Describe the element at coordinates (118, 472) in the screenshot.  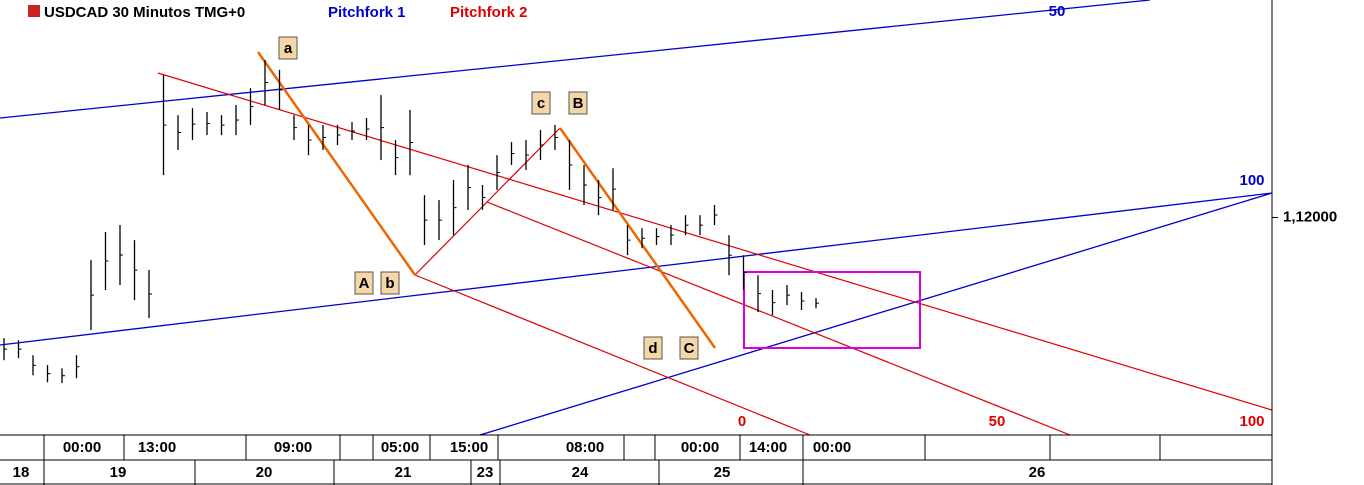
I see `x-date-label: 19` at that location.